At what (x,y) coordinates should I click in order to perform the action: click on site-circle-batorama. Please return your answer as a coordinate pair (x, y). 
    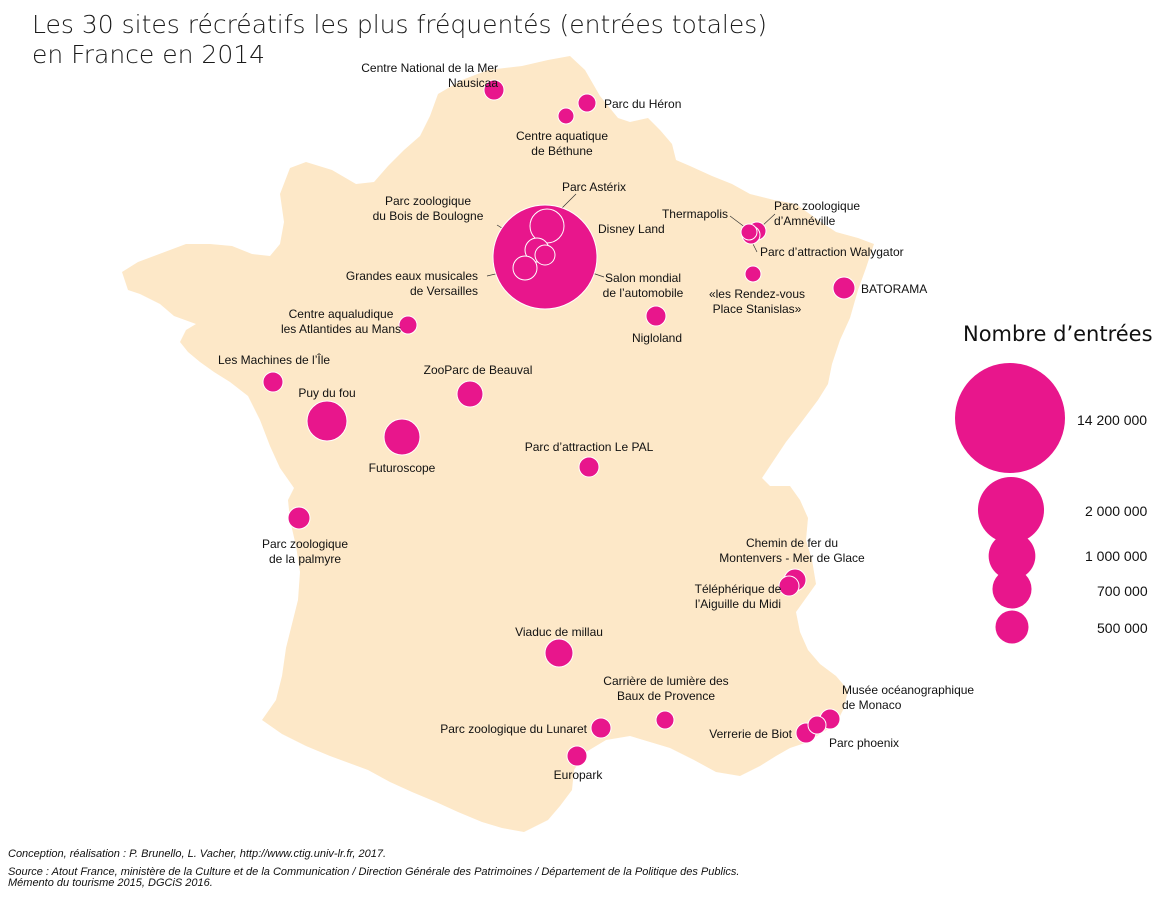
    Looking at the image, I should click on (844, 288).